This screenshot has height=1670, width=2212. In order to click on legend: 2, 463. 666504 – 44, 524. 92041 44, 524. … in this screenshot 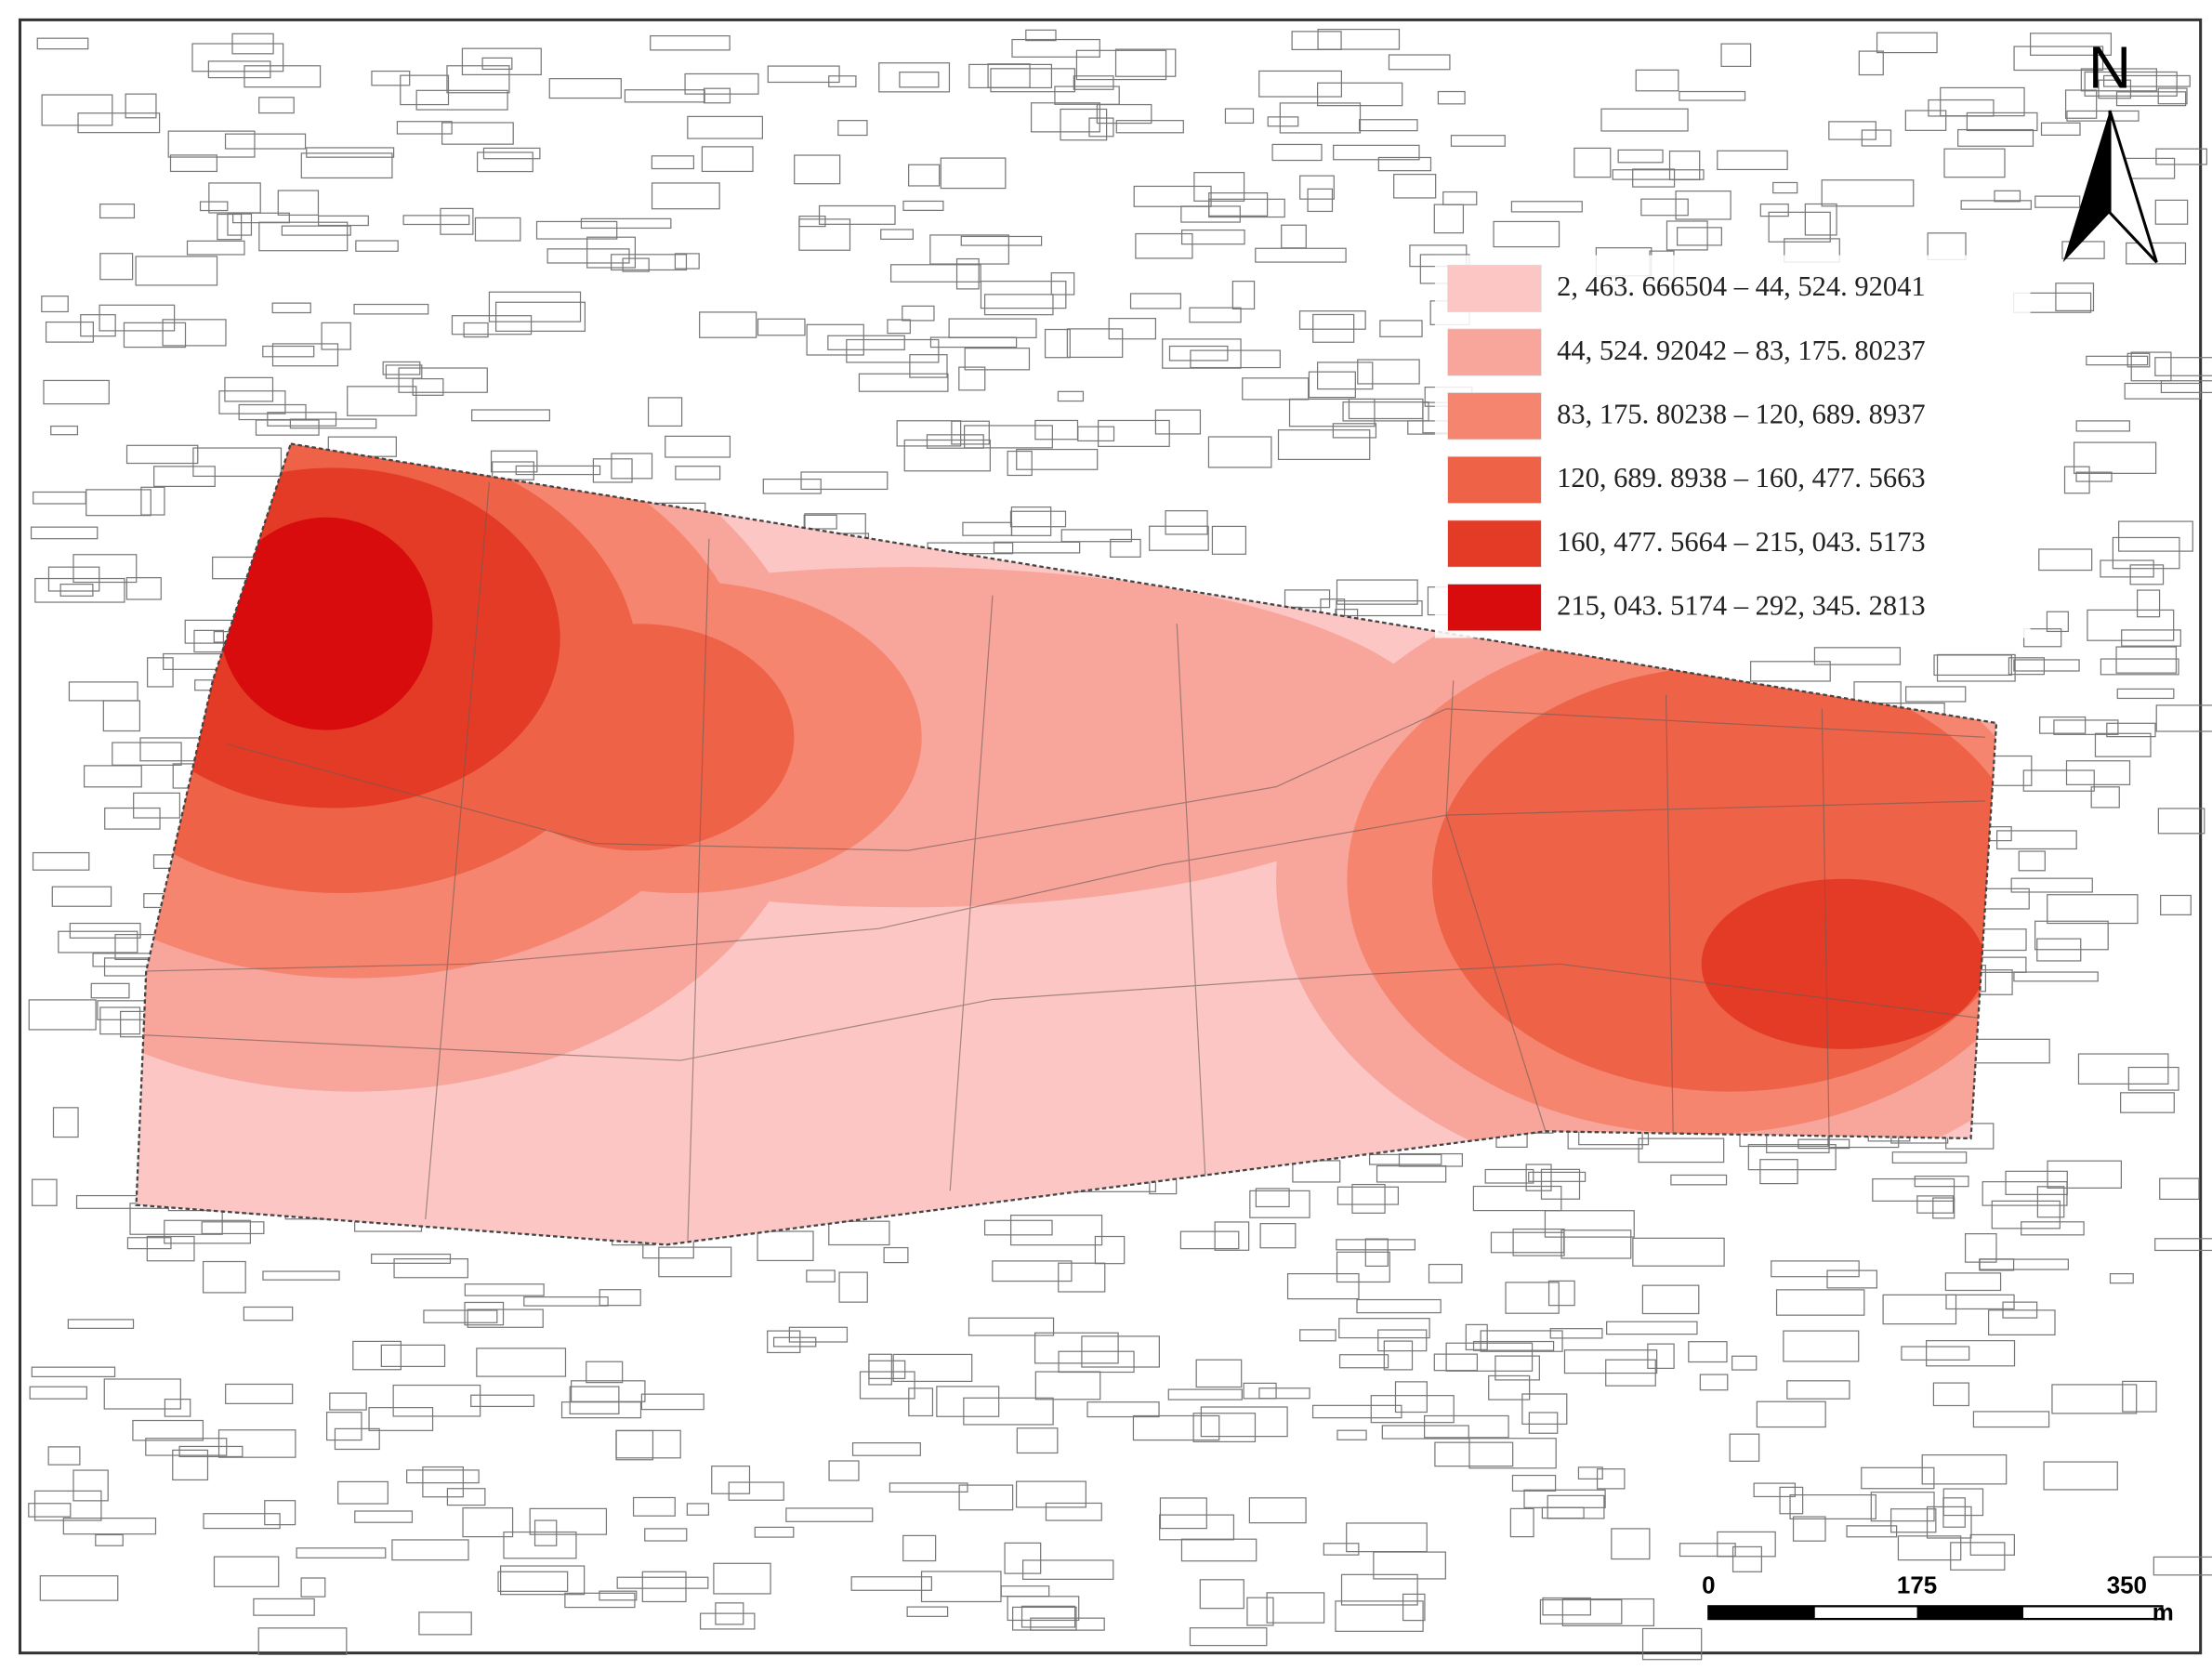, I will do `click(1732, 446)`.